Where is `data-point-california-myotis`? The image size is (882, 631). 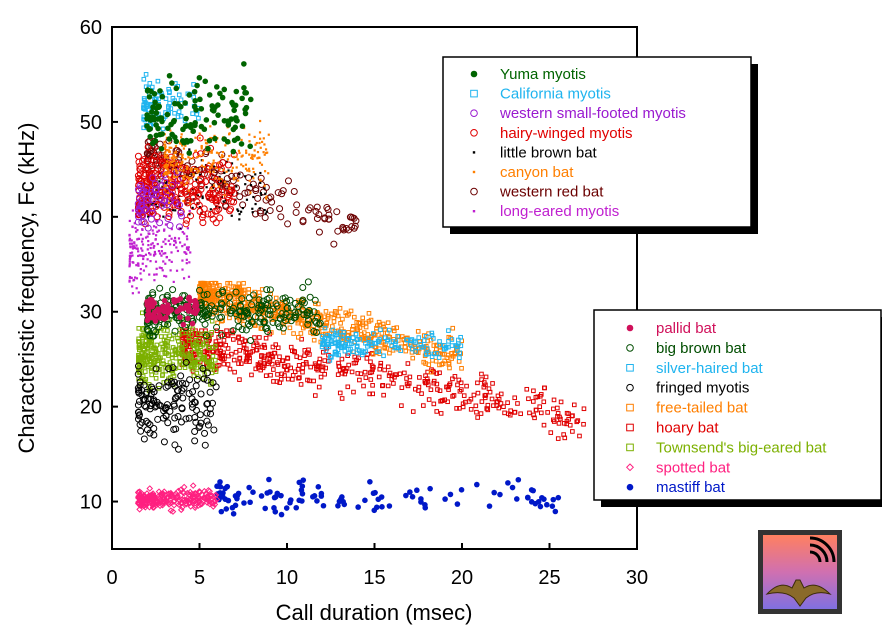
data-point-california-myotis is located at coordinates (178, 117).